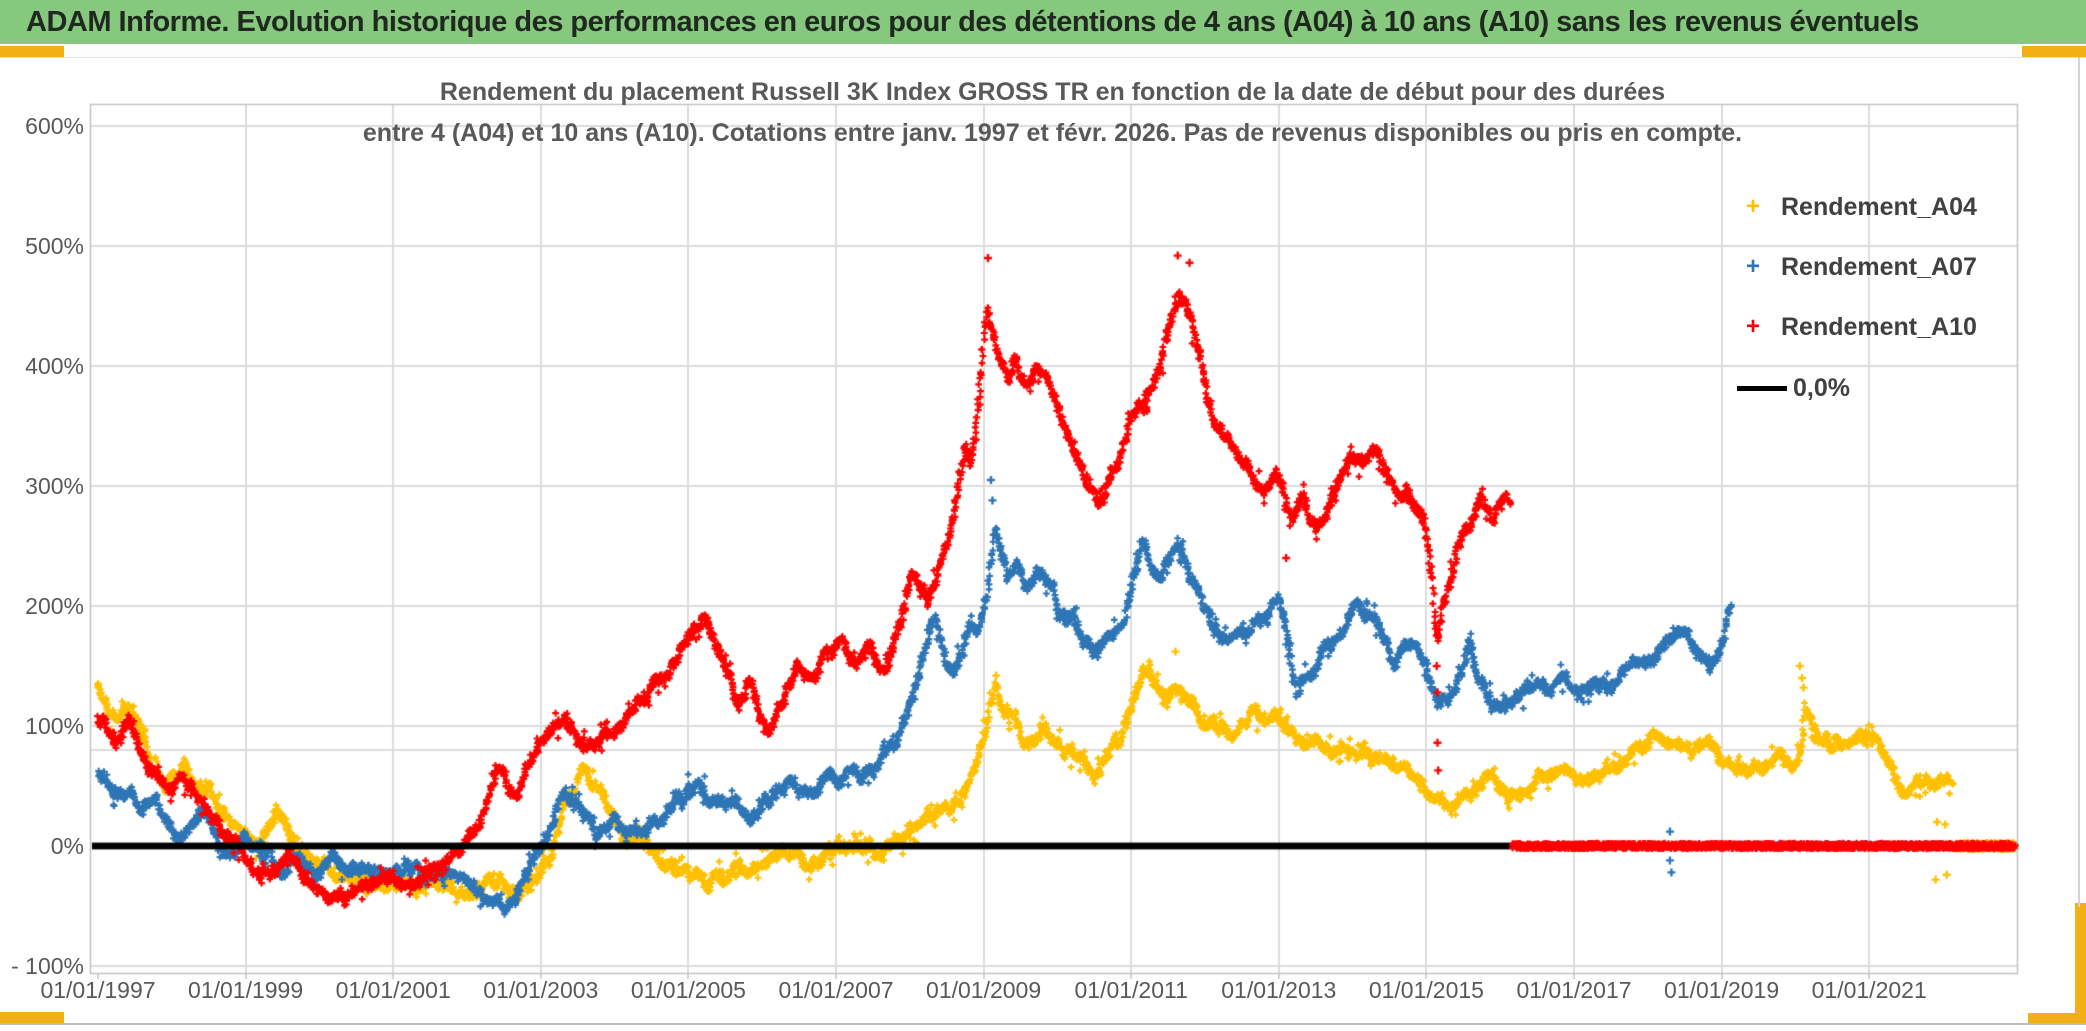 This screenshot has height=1031, width=2086. Describe the element at coordinates (54, 486) in the screenshot. I see `y-axis-label: 300%` at that location.